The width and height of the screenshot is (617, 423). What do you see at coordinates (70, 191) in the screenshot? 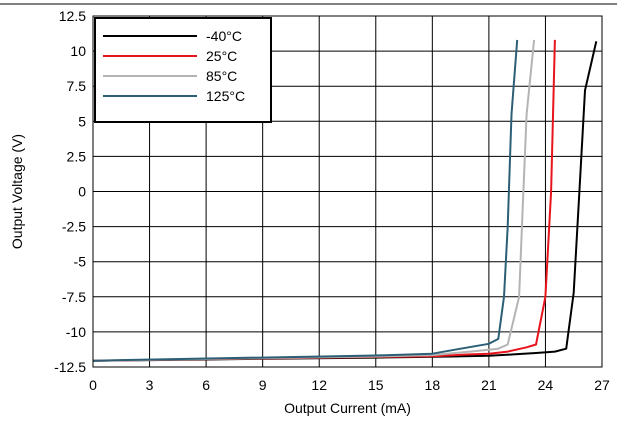
I see `y-tick-labels: 12.5 10 7.5 5 2.5 0 -2.5 -5 -7.5 -10 -12.5` at bounding box center [70, 191].